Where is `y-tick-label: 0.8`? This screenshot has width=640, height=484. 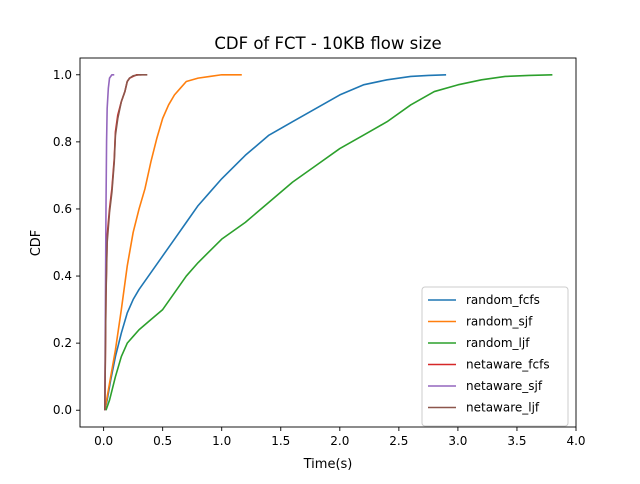 y-tick-label: 0.8 is located at coordinates (62, 142).